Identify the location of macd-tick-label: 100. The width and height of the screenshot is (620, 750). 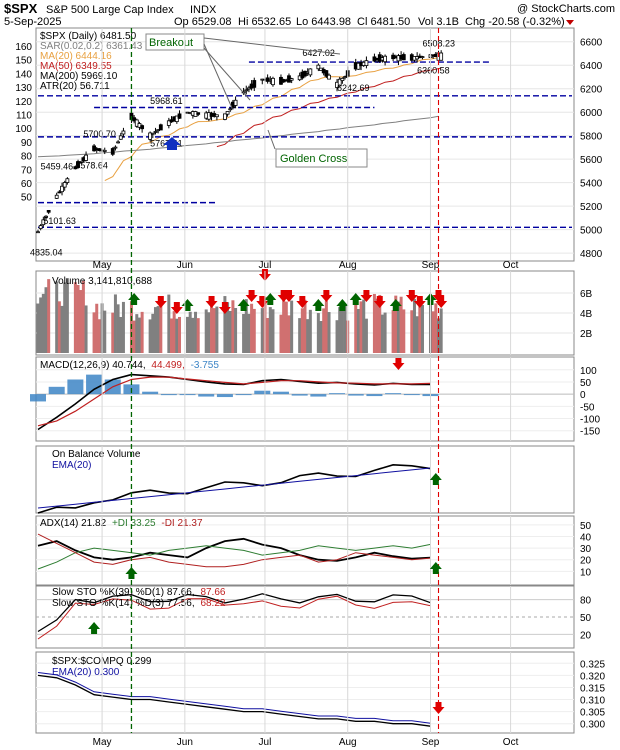
(588, 371).